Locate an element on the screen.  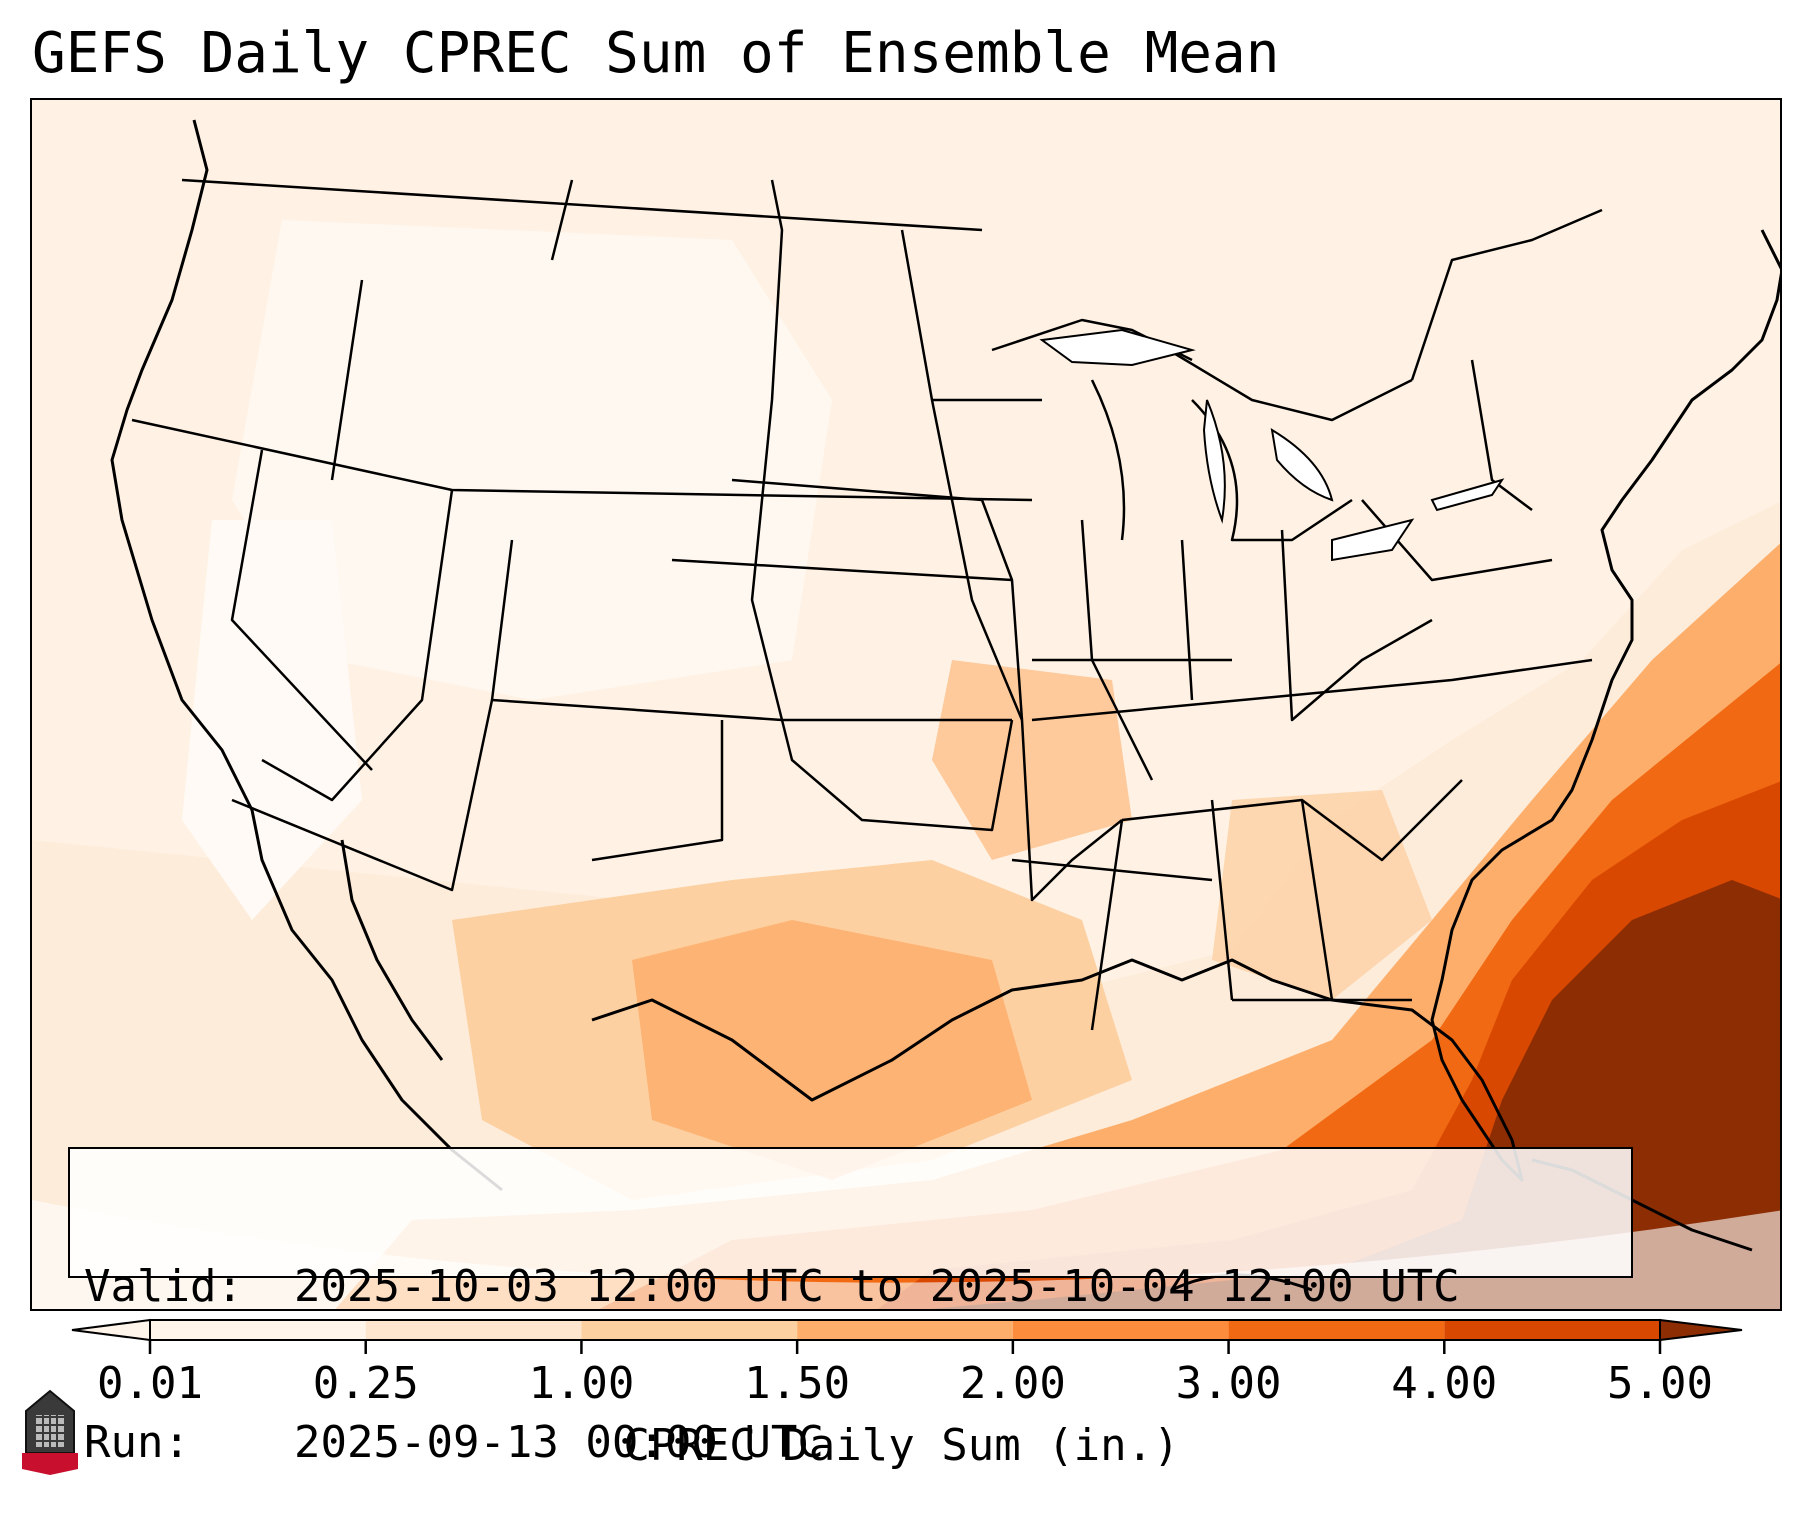
colorbar is located at coordinates (907, 1336).